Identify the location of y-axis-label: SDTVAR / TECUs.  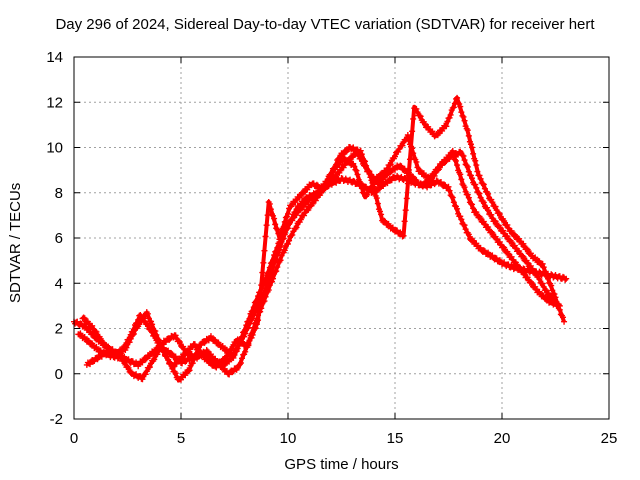
(15, 242).